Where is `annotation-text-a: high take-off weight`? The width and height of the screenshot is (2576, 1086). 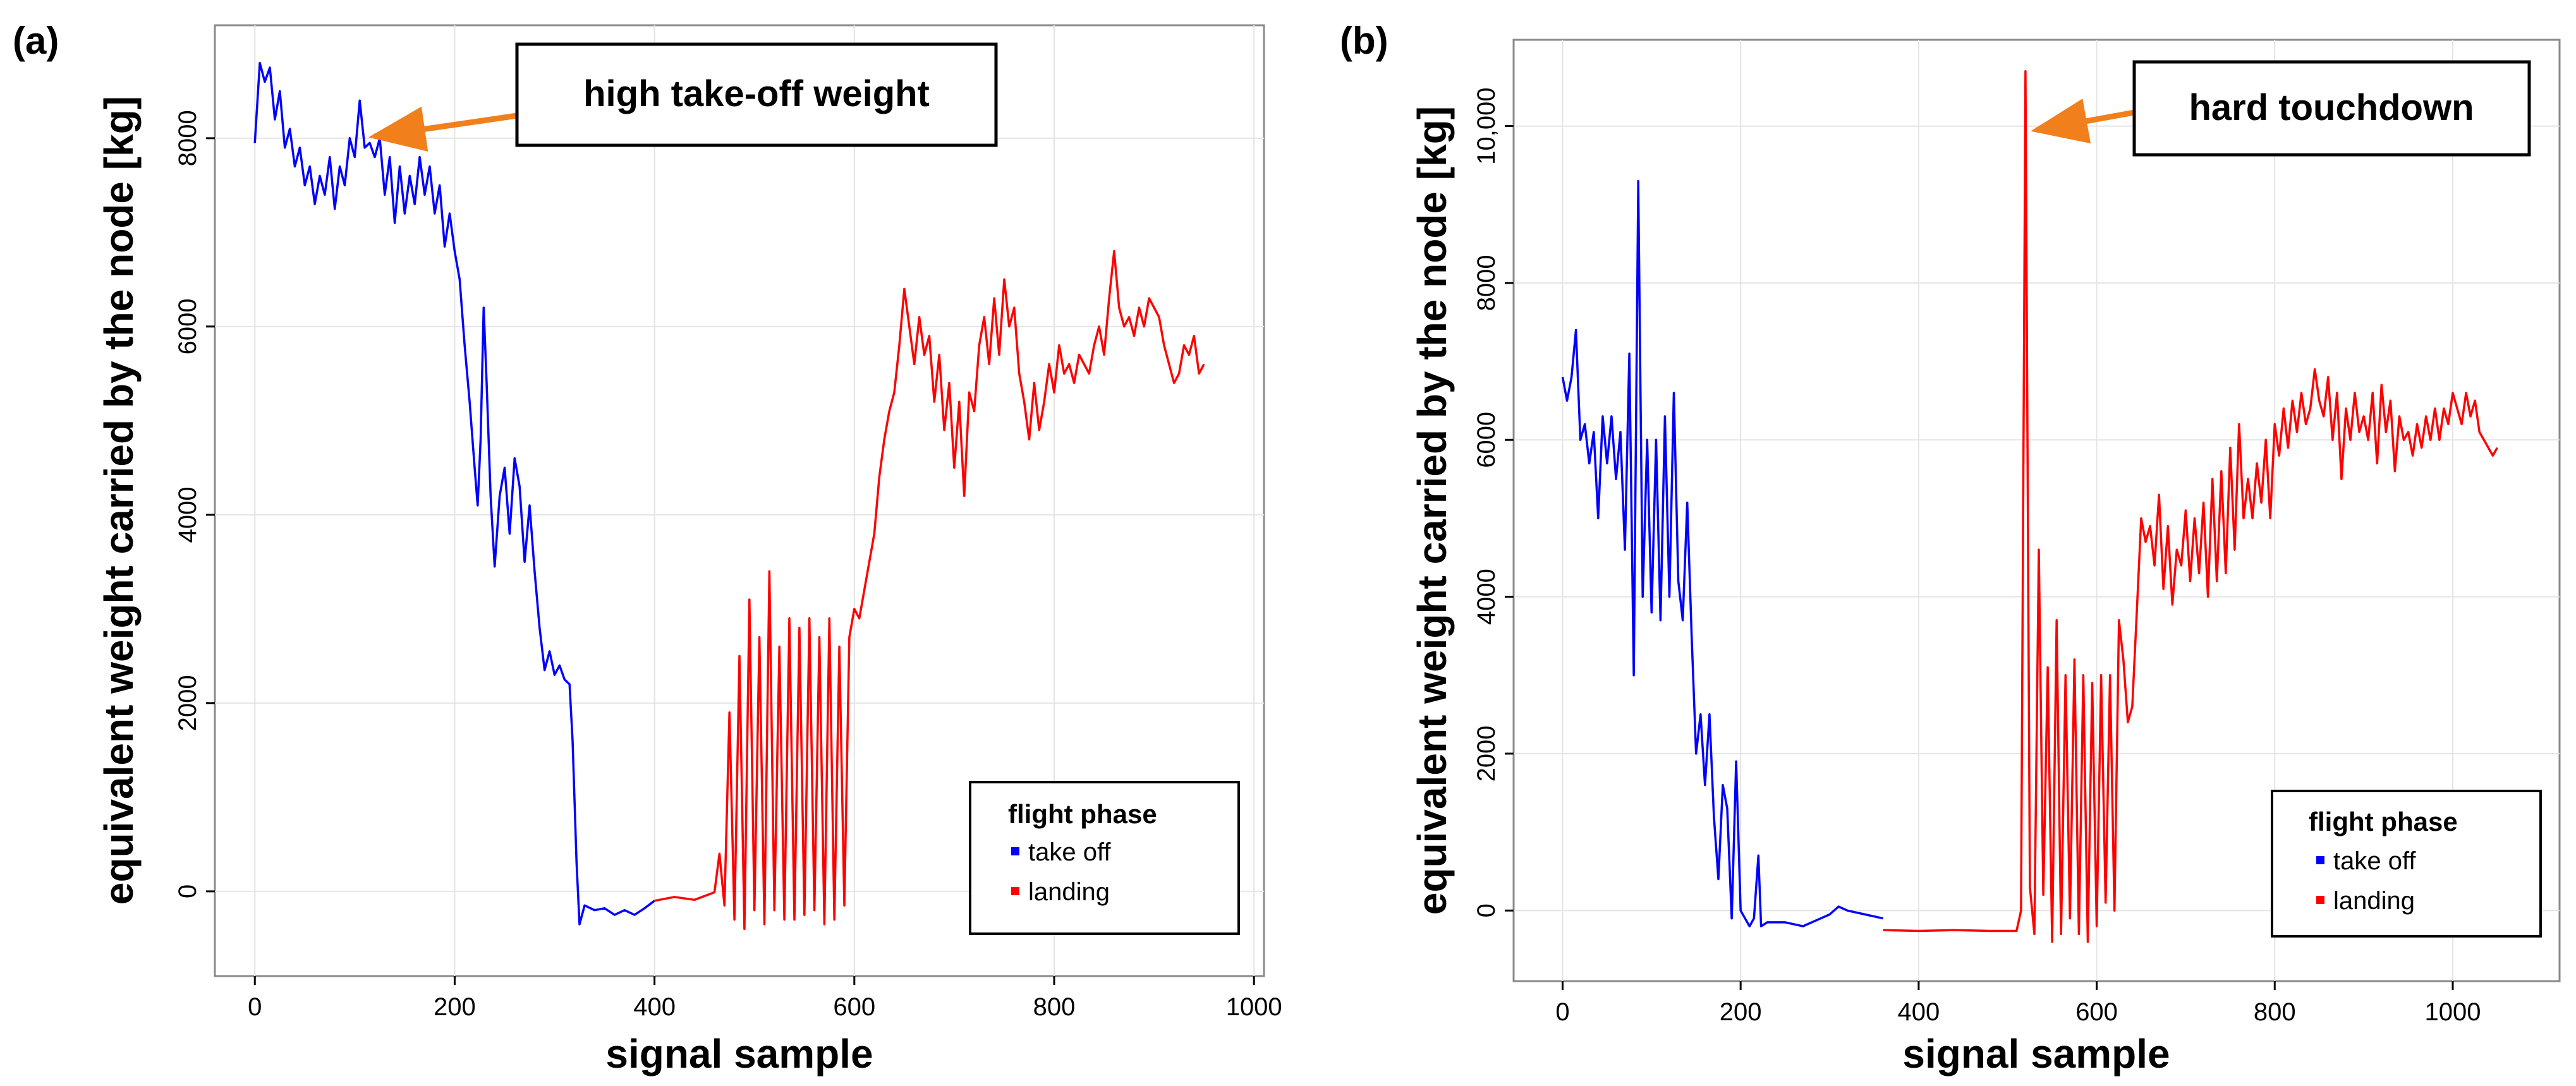
annotation-text-a: high take-off weight is located at coordinates (756, 93).